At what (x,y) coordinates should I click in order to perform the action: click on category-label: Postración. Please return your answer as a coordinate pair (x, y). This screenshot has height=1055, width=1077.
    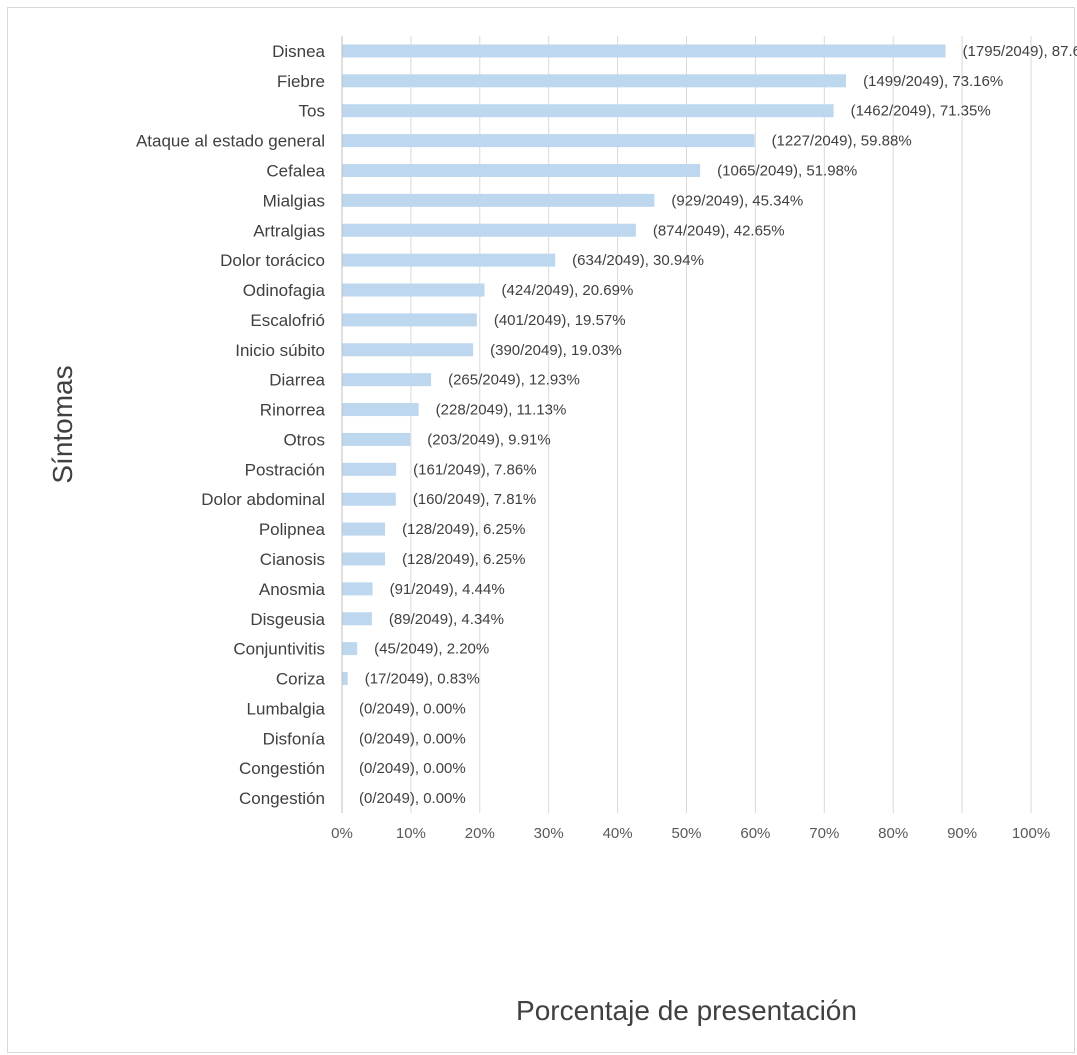
    Looking at the image, I should click on (285, 469).